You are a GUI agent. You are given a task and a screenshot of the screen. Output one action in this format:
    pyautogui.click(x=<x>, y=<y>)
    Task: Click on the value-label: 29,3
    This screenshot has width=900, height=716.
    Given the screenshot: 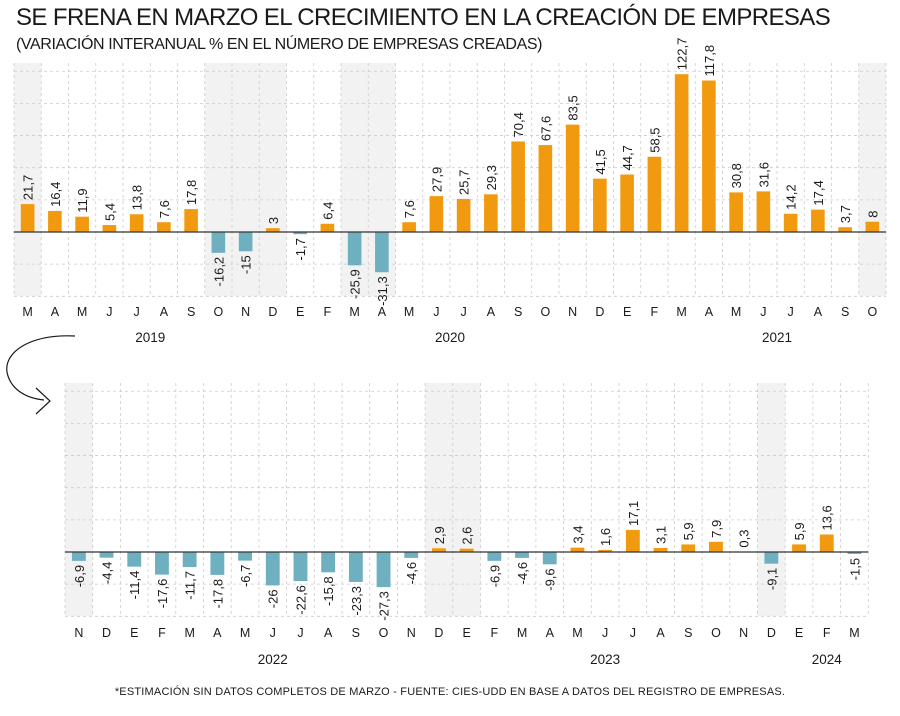 What is the action you would take?
    pyautogui.click(x=491, y=177)
    